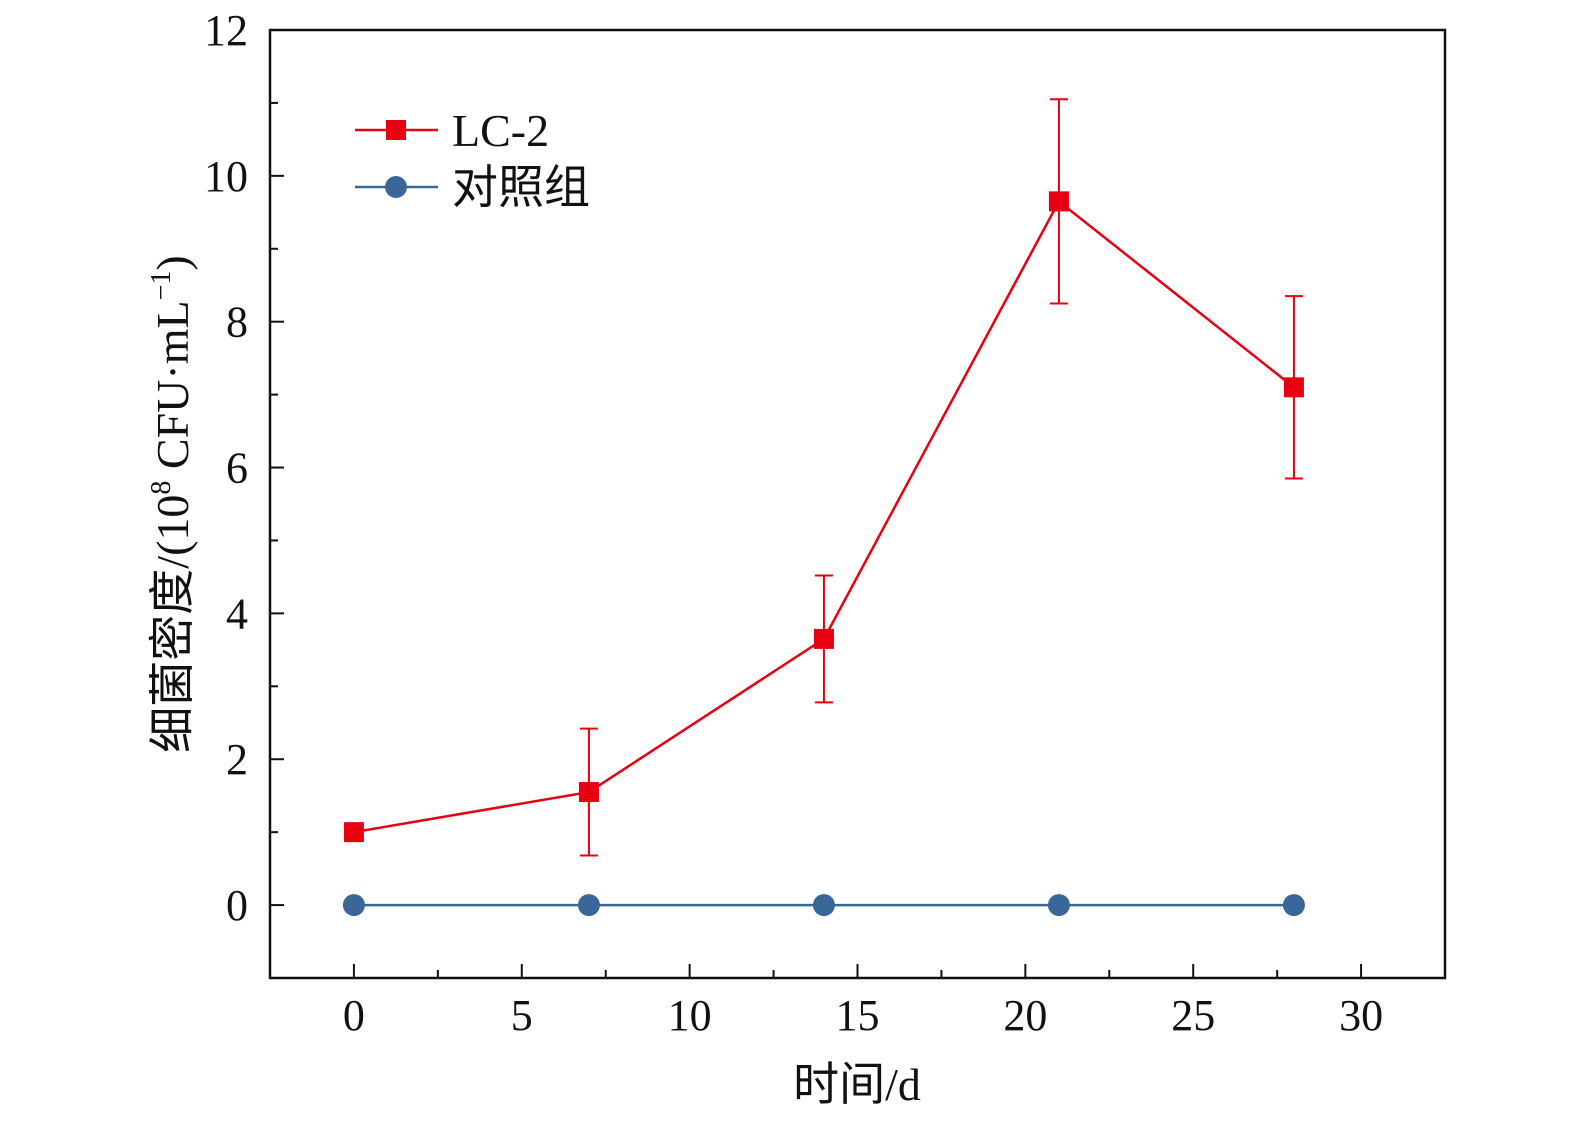 The image size is (1575, 1122). Describe the element at coordinates (857, 1084) in the screenshot. I see `x-axis-title: 时间/d` at that location.